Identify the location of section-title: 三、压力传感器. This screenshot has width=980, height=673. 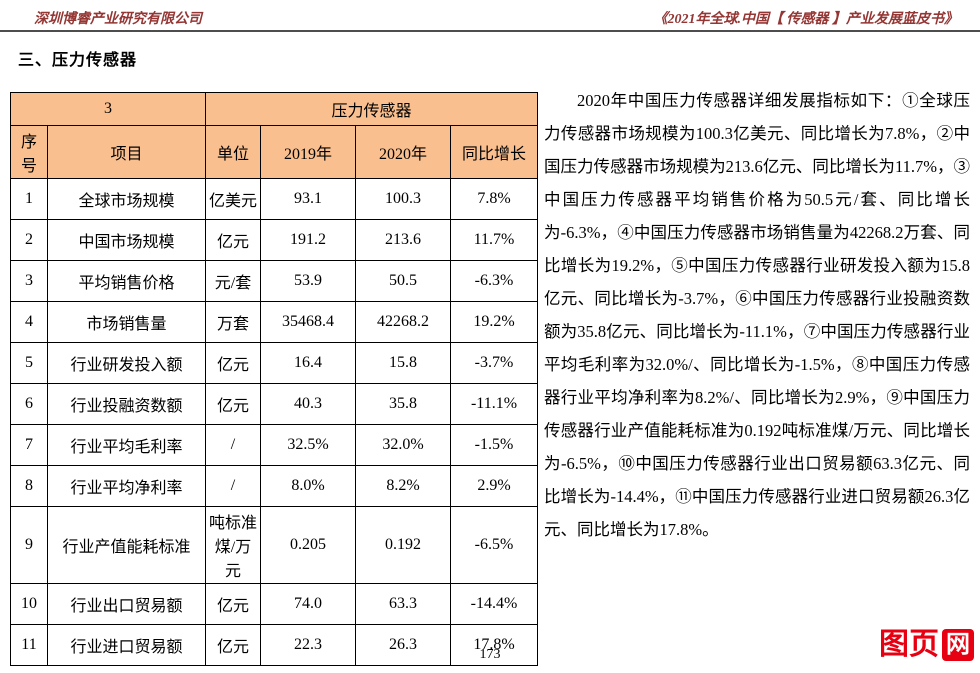
(78, 60).